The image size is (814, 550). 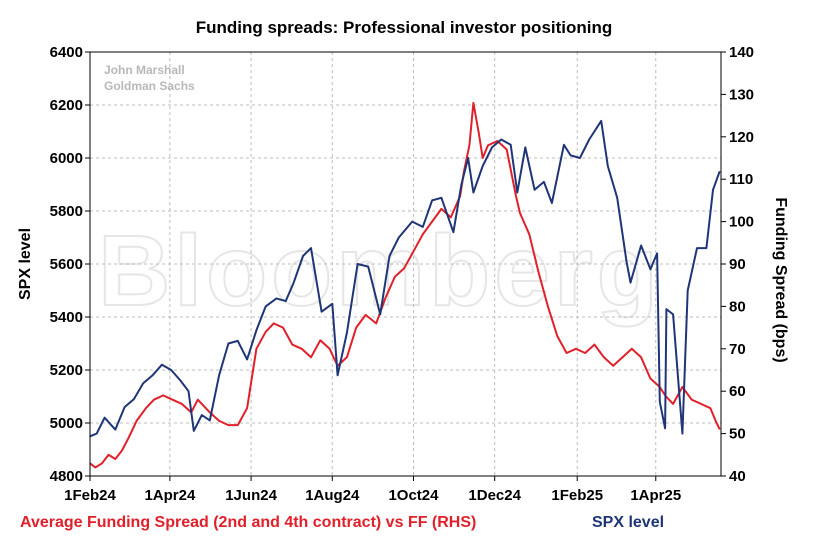 I want to click on x-tick-label: 1Apr24, so click(x=170, y=495).